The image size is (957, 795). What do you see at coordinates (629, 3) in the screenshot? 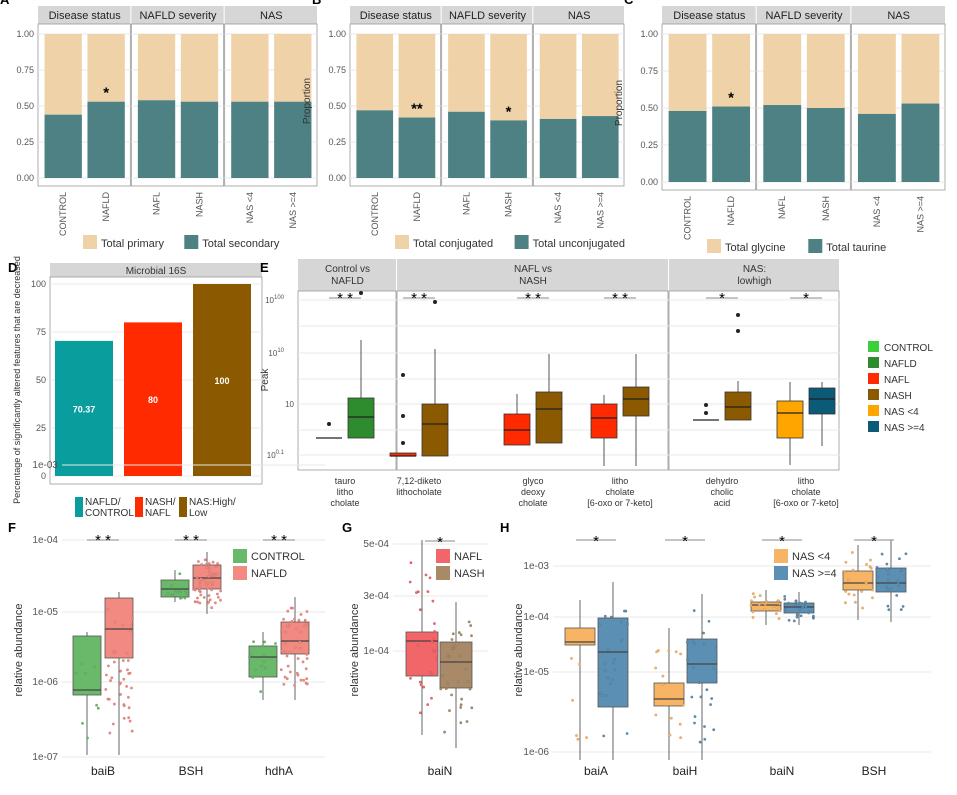
I see `panel-letter: C` at bounding box center [629, 3].